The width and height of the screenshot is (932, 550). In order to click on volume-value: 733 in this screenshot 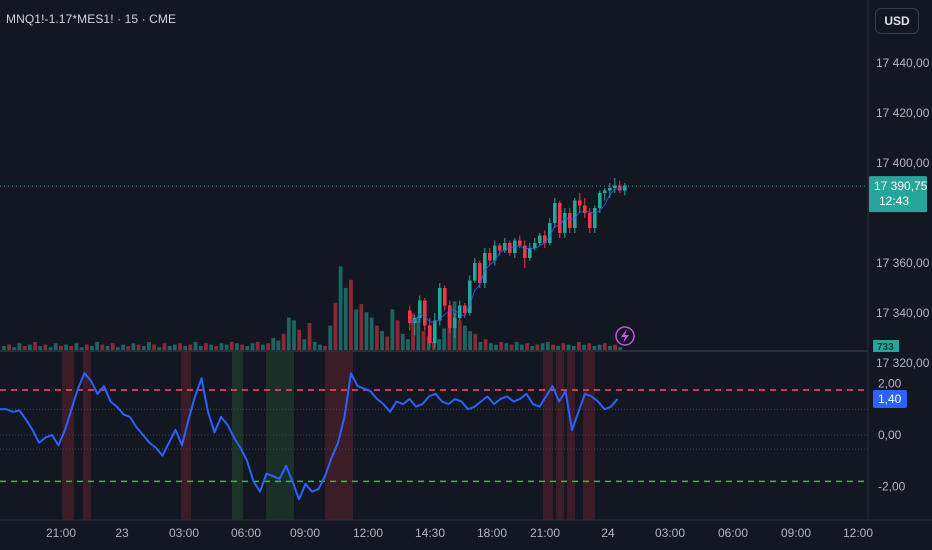, I will do `click(885, 347)`.